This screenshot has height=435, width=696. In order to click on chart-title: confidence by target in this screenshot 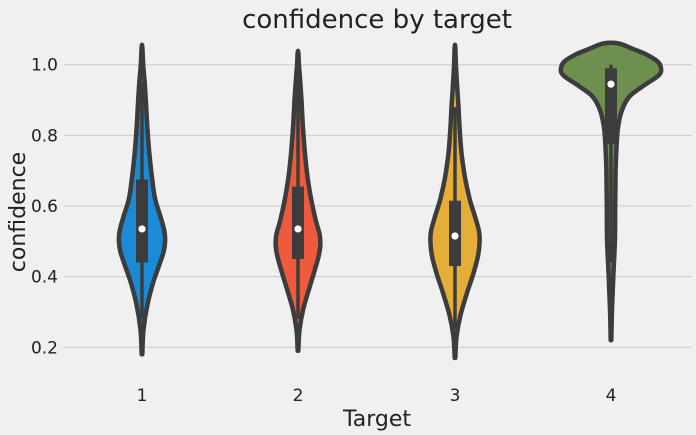, I will do `click(377, 20)`.